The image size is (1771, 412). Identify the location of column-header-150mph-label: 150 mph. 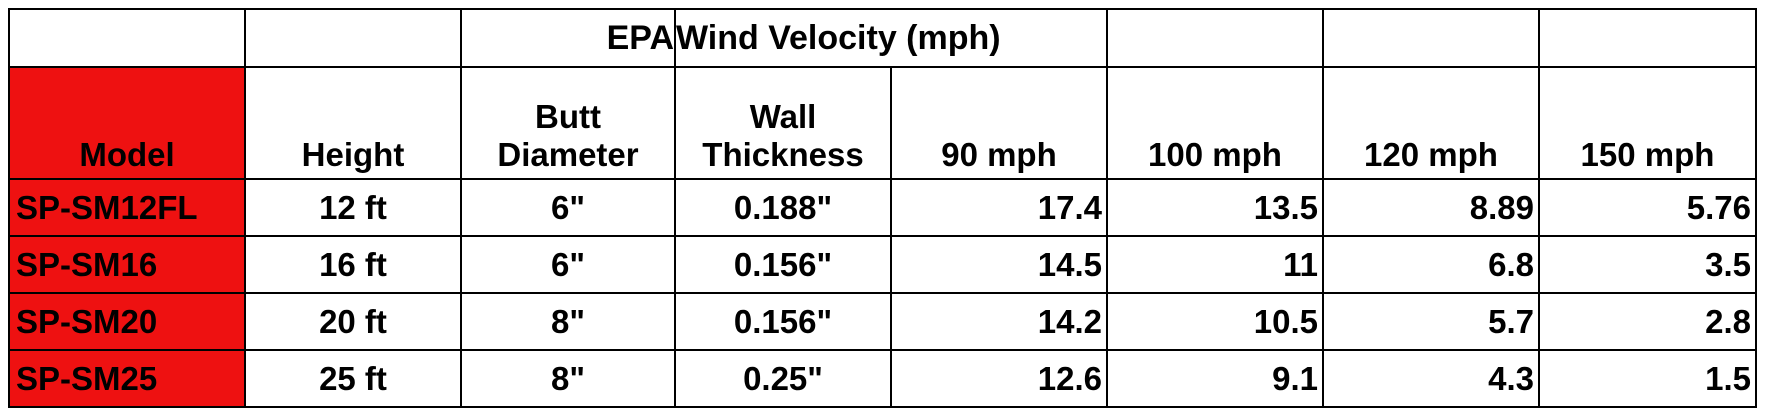
(1647, 154).